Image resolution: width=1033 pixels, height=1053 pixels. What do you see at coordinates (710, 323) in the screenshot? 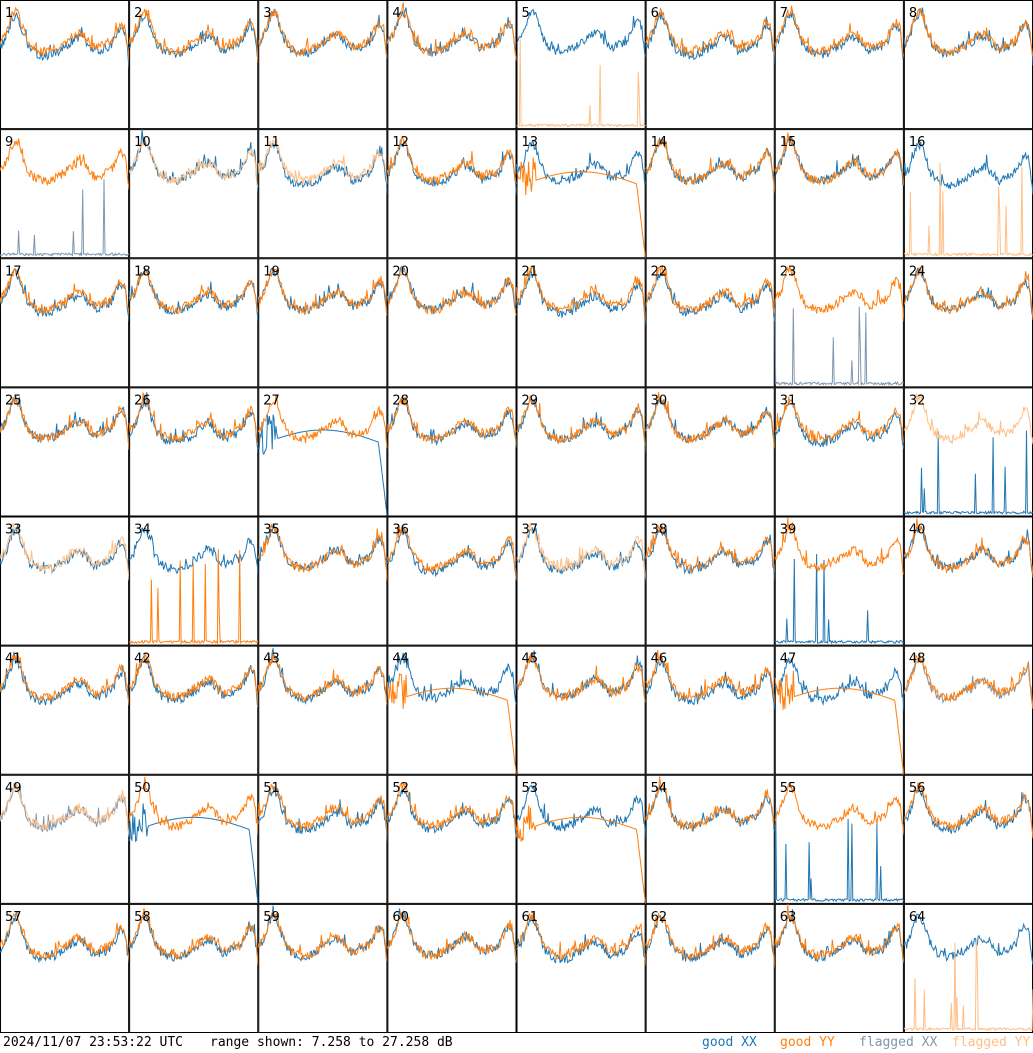
I see `panel-22: 22` at bounding box center [710, 323].